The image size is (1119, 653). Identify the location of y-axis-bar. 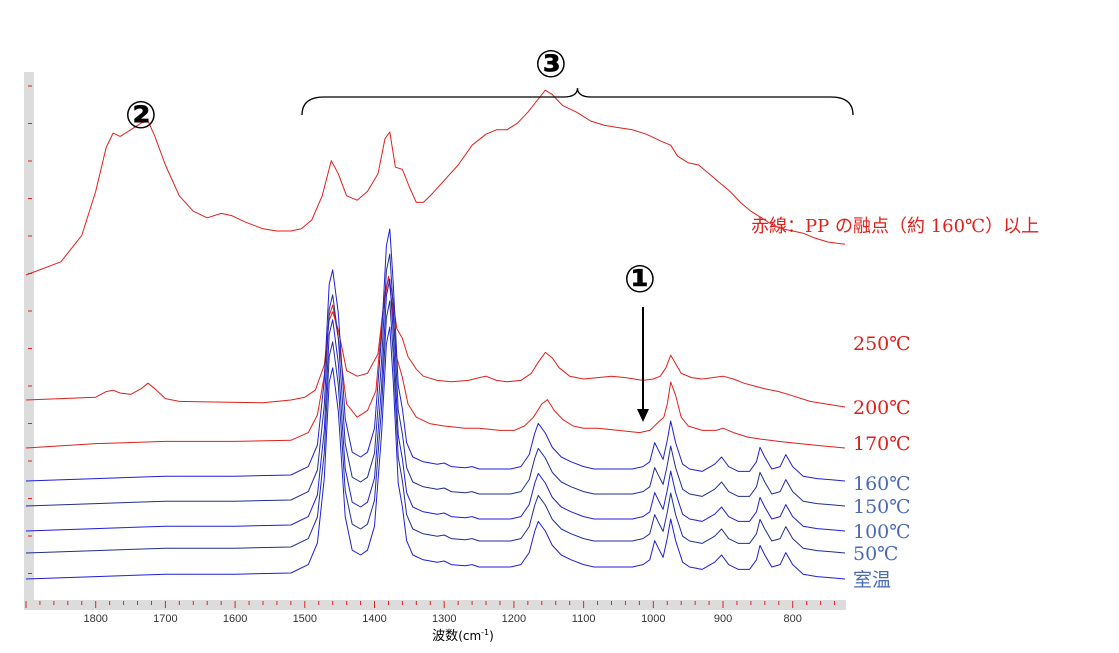
(29, 339).